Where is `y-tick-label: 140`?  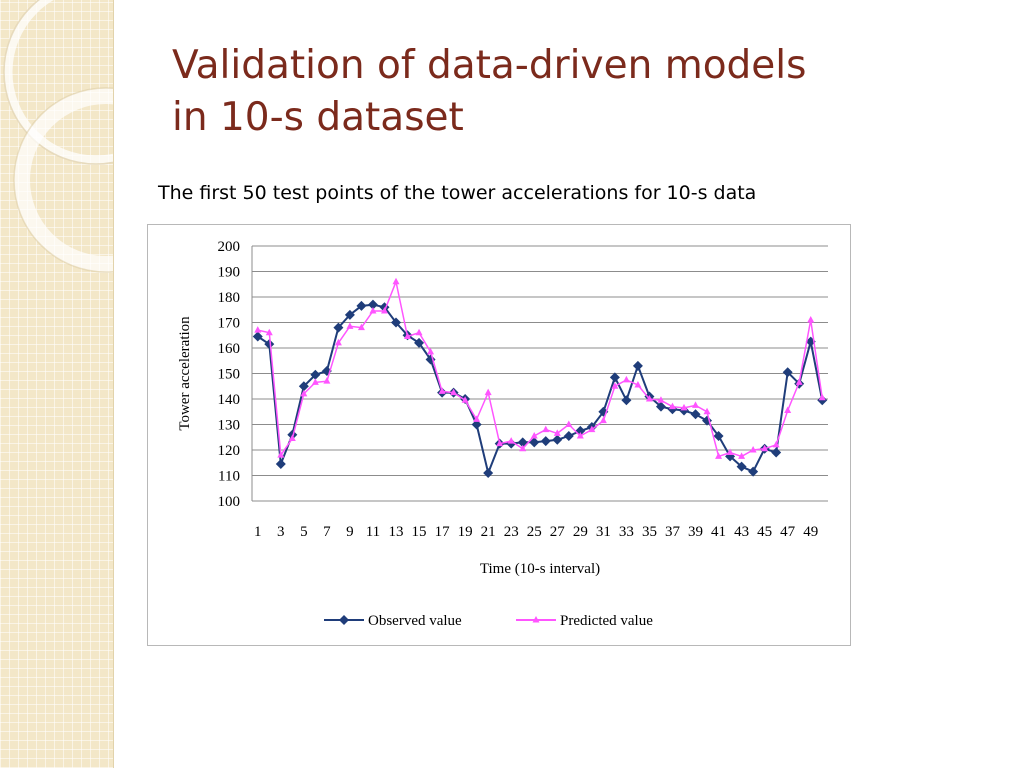 y-tick-label: 140 is located at coordinates (229, 400).